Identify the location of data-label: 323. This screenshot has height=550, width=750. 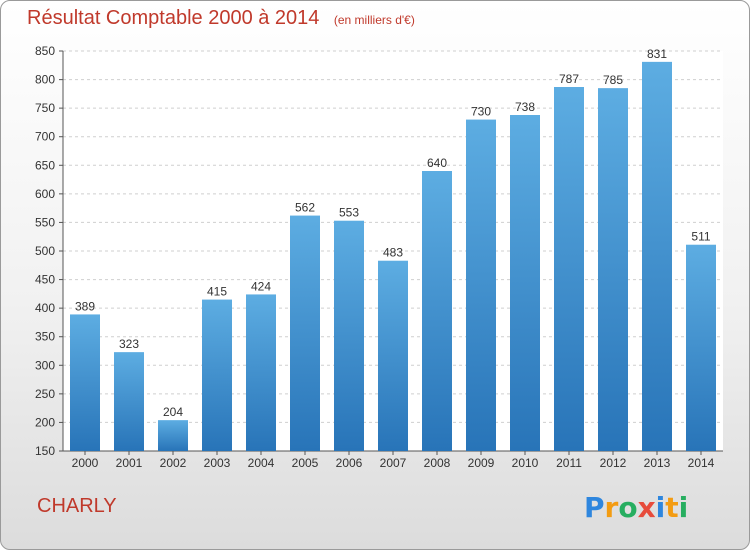
(129, 344).